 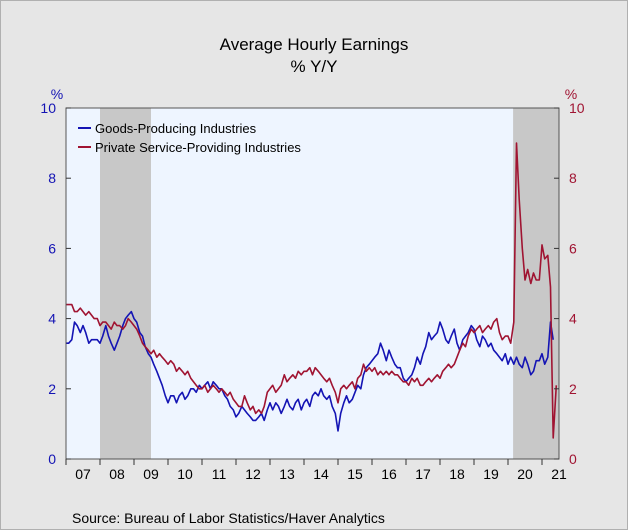 I want to click on right-tick-label: 8, so click(x=573, y=178).